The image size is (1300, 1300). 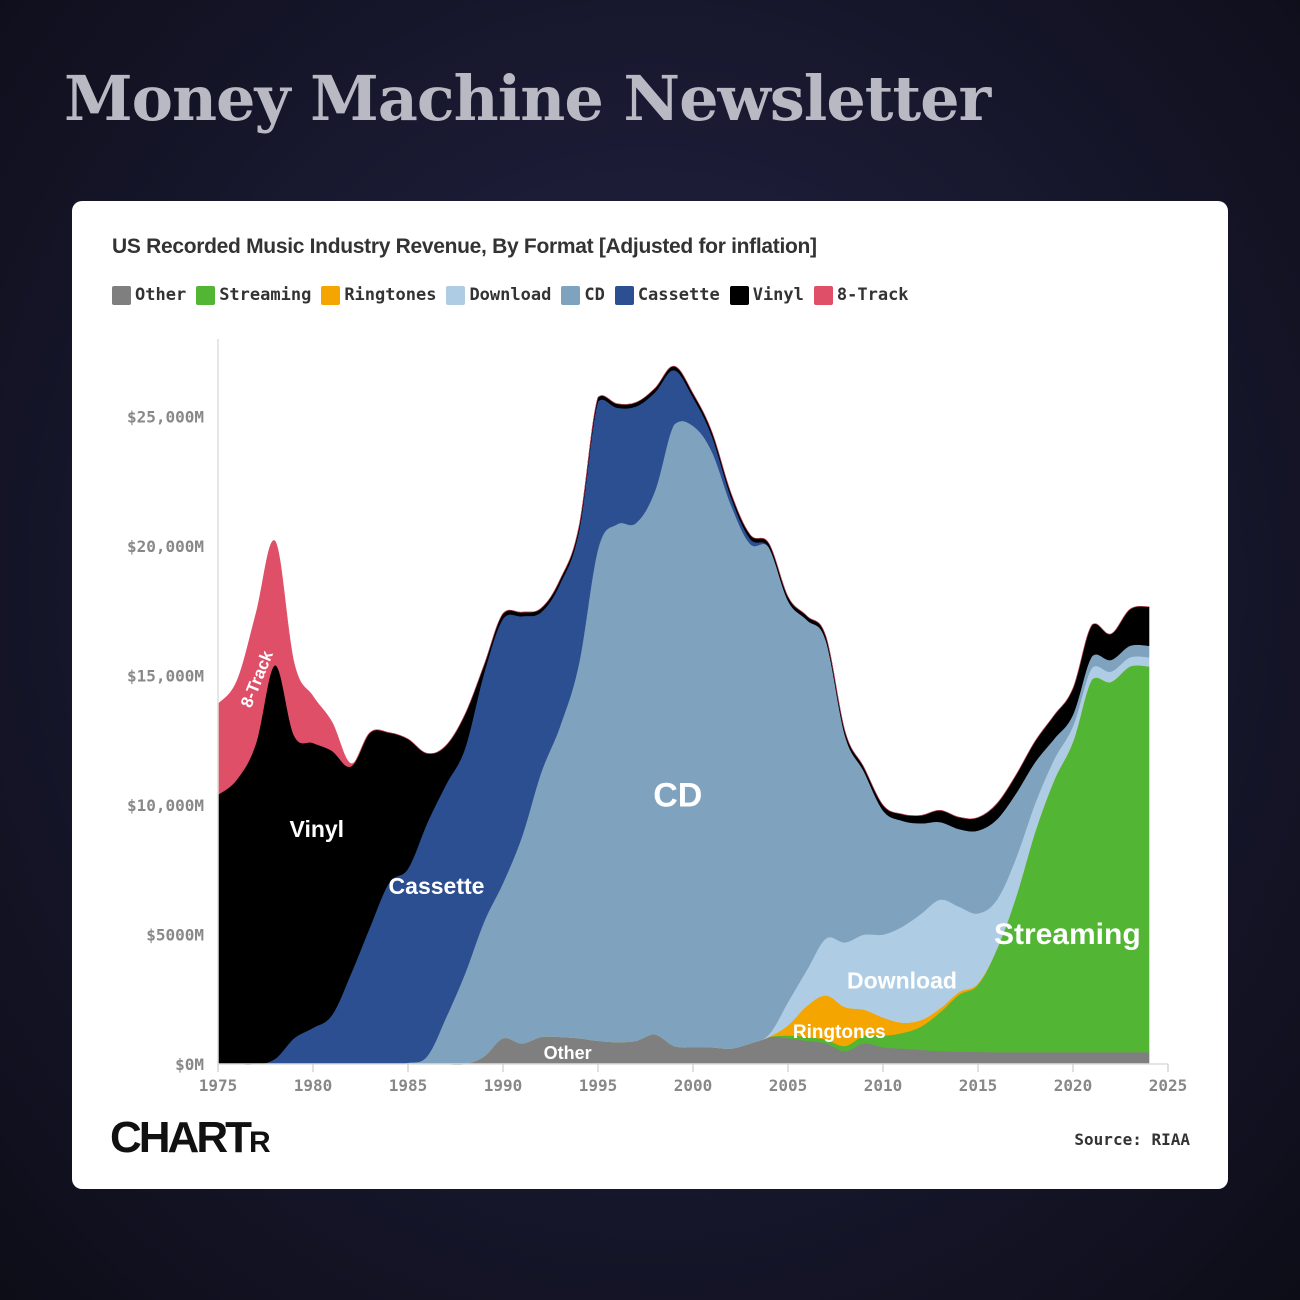 What do you see at coordinates (1132, 1139) in the screenshot?
I see `source-note: Source: RIAA` at bounding box center [1132, 1139].